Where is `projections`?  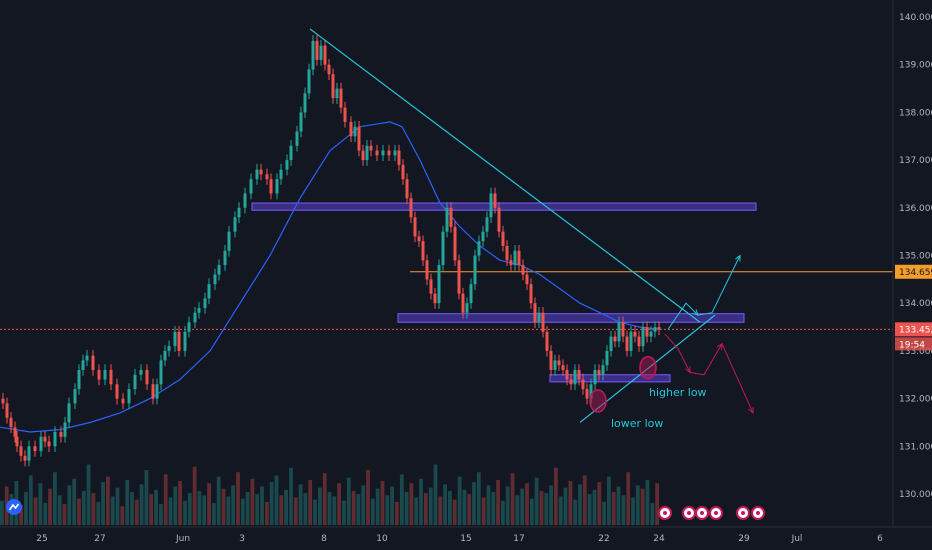 projections is located at coordinates (709, 334).